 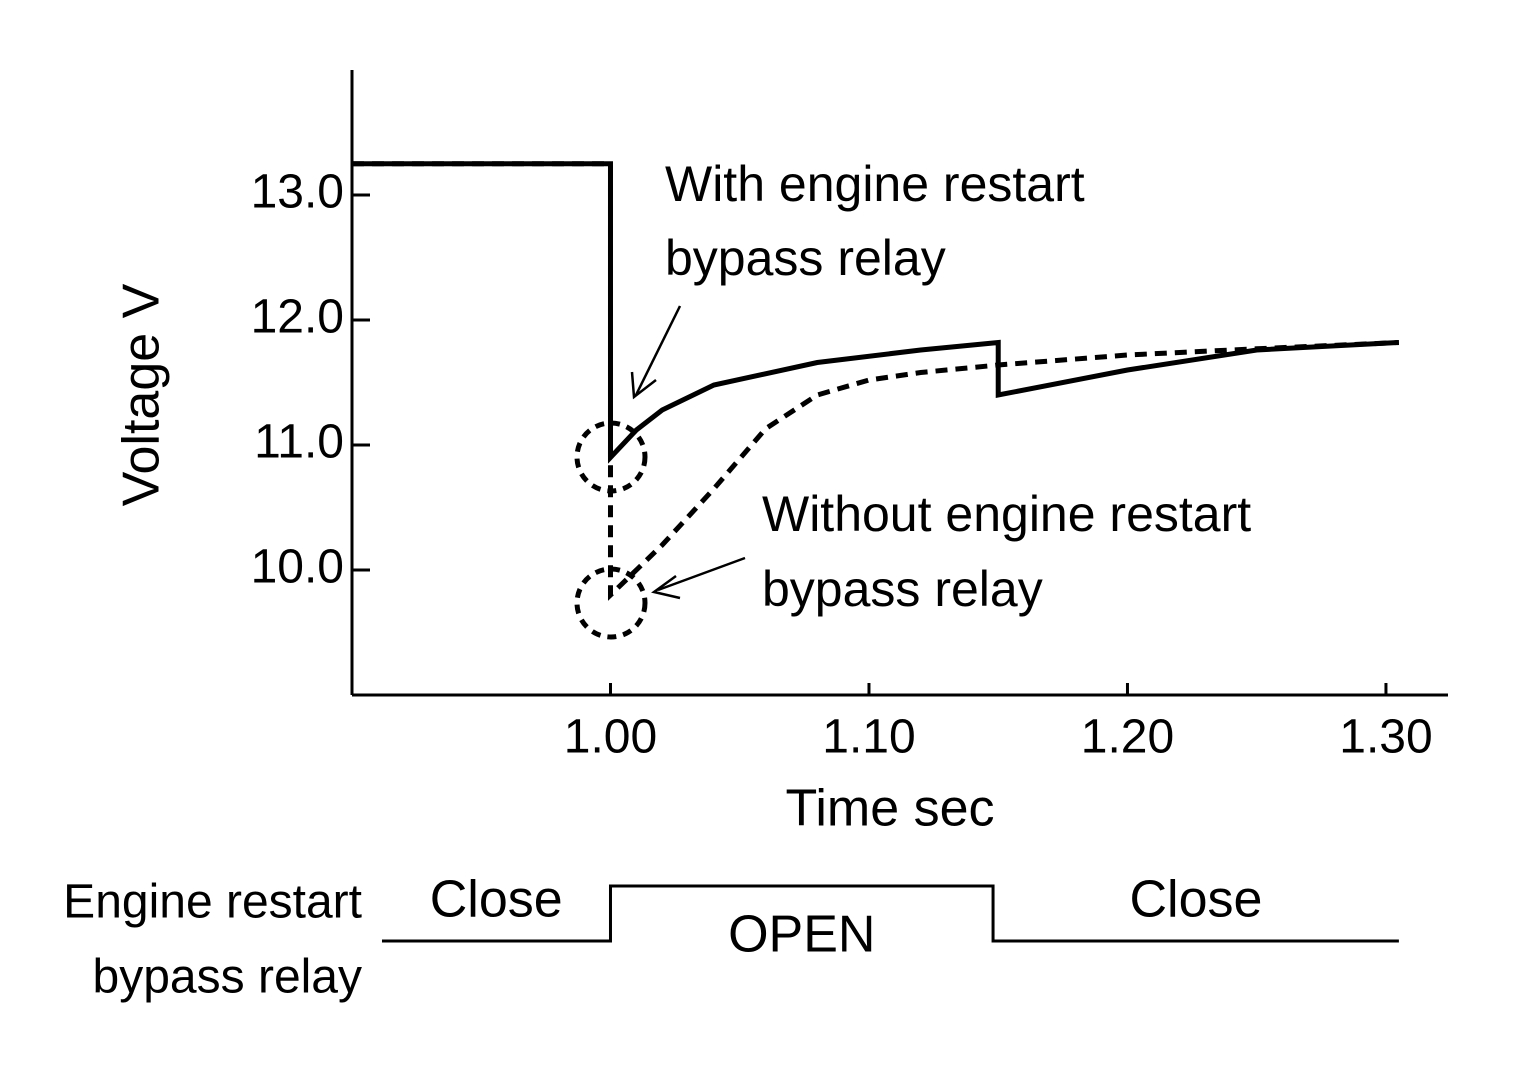 I want to click on relay-label: bypass relay, so click(x=227, y=977).